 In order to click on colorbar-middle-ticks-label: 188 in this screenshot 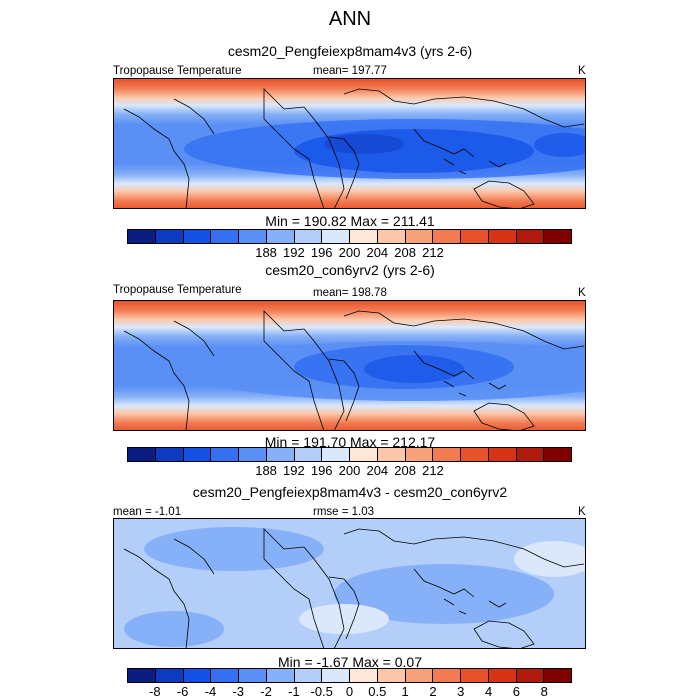, I will do `click(266, 470)`.